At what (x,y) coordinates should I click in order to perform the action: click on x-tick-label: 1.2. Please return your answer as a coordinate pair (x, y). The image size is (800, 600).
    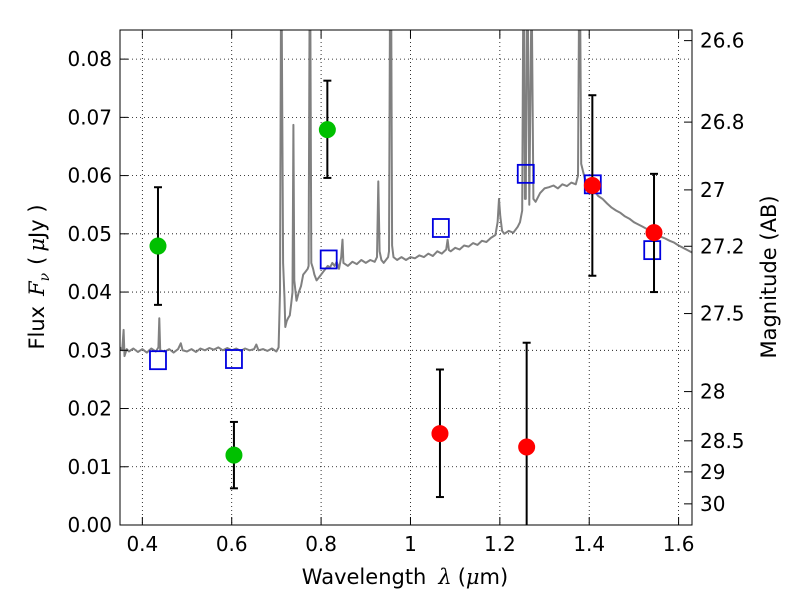
    Looking at the image, I should click on (500, 544).